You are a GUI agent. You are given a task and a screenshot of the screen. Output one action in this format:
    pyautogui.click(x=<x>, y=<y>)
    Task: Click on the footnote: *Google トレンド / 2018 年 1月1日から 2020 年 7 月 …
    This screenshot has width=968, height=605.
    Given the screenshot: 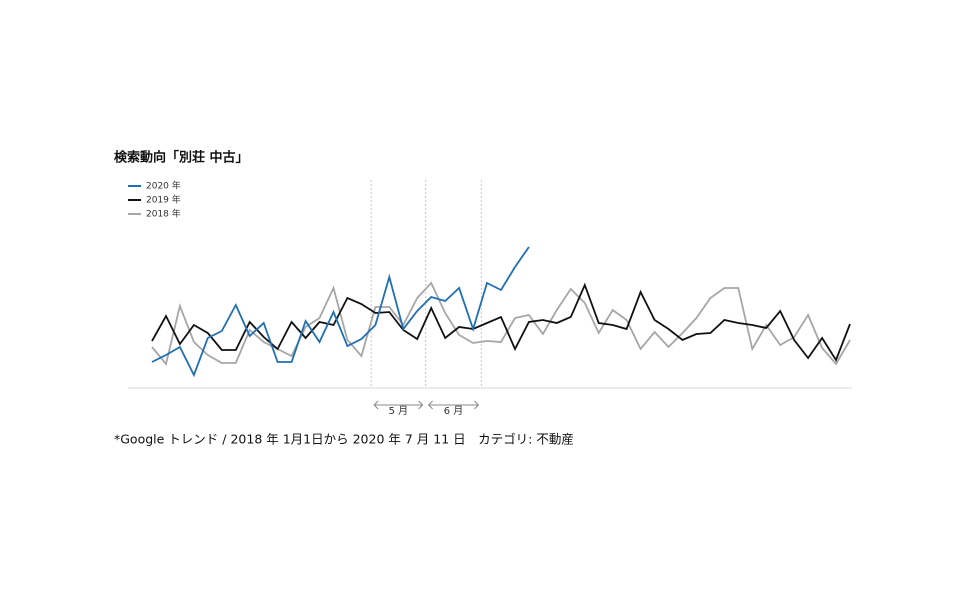 What is the action you would take?
    pyautogui.click(x=344, y=439)
    